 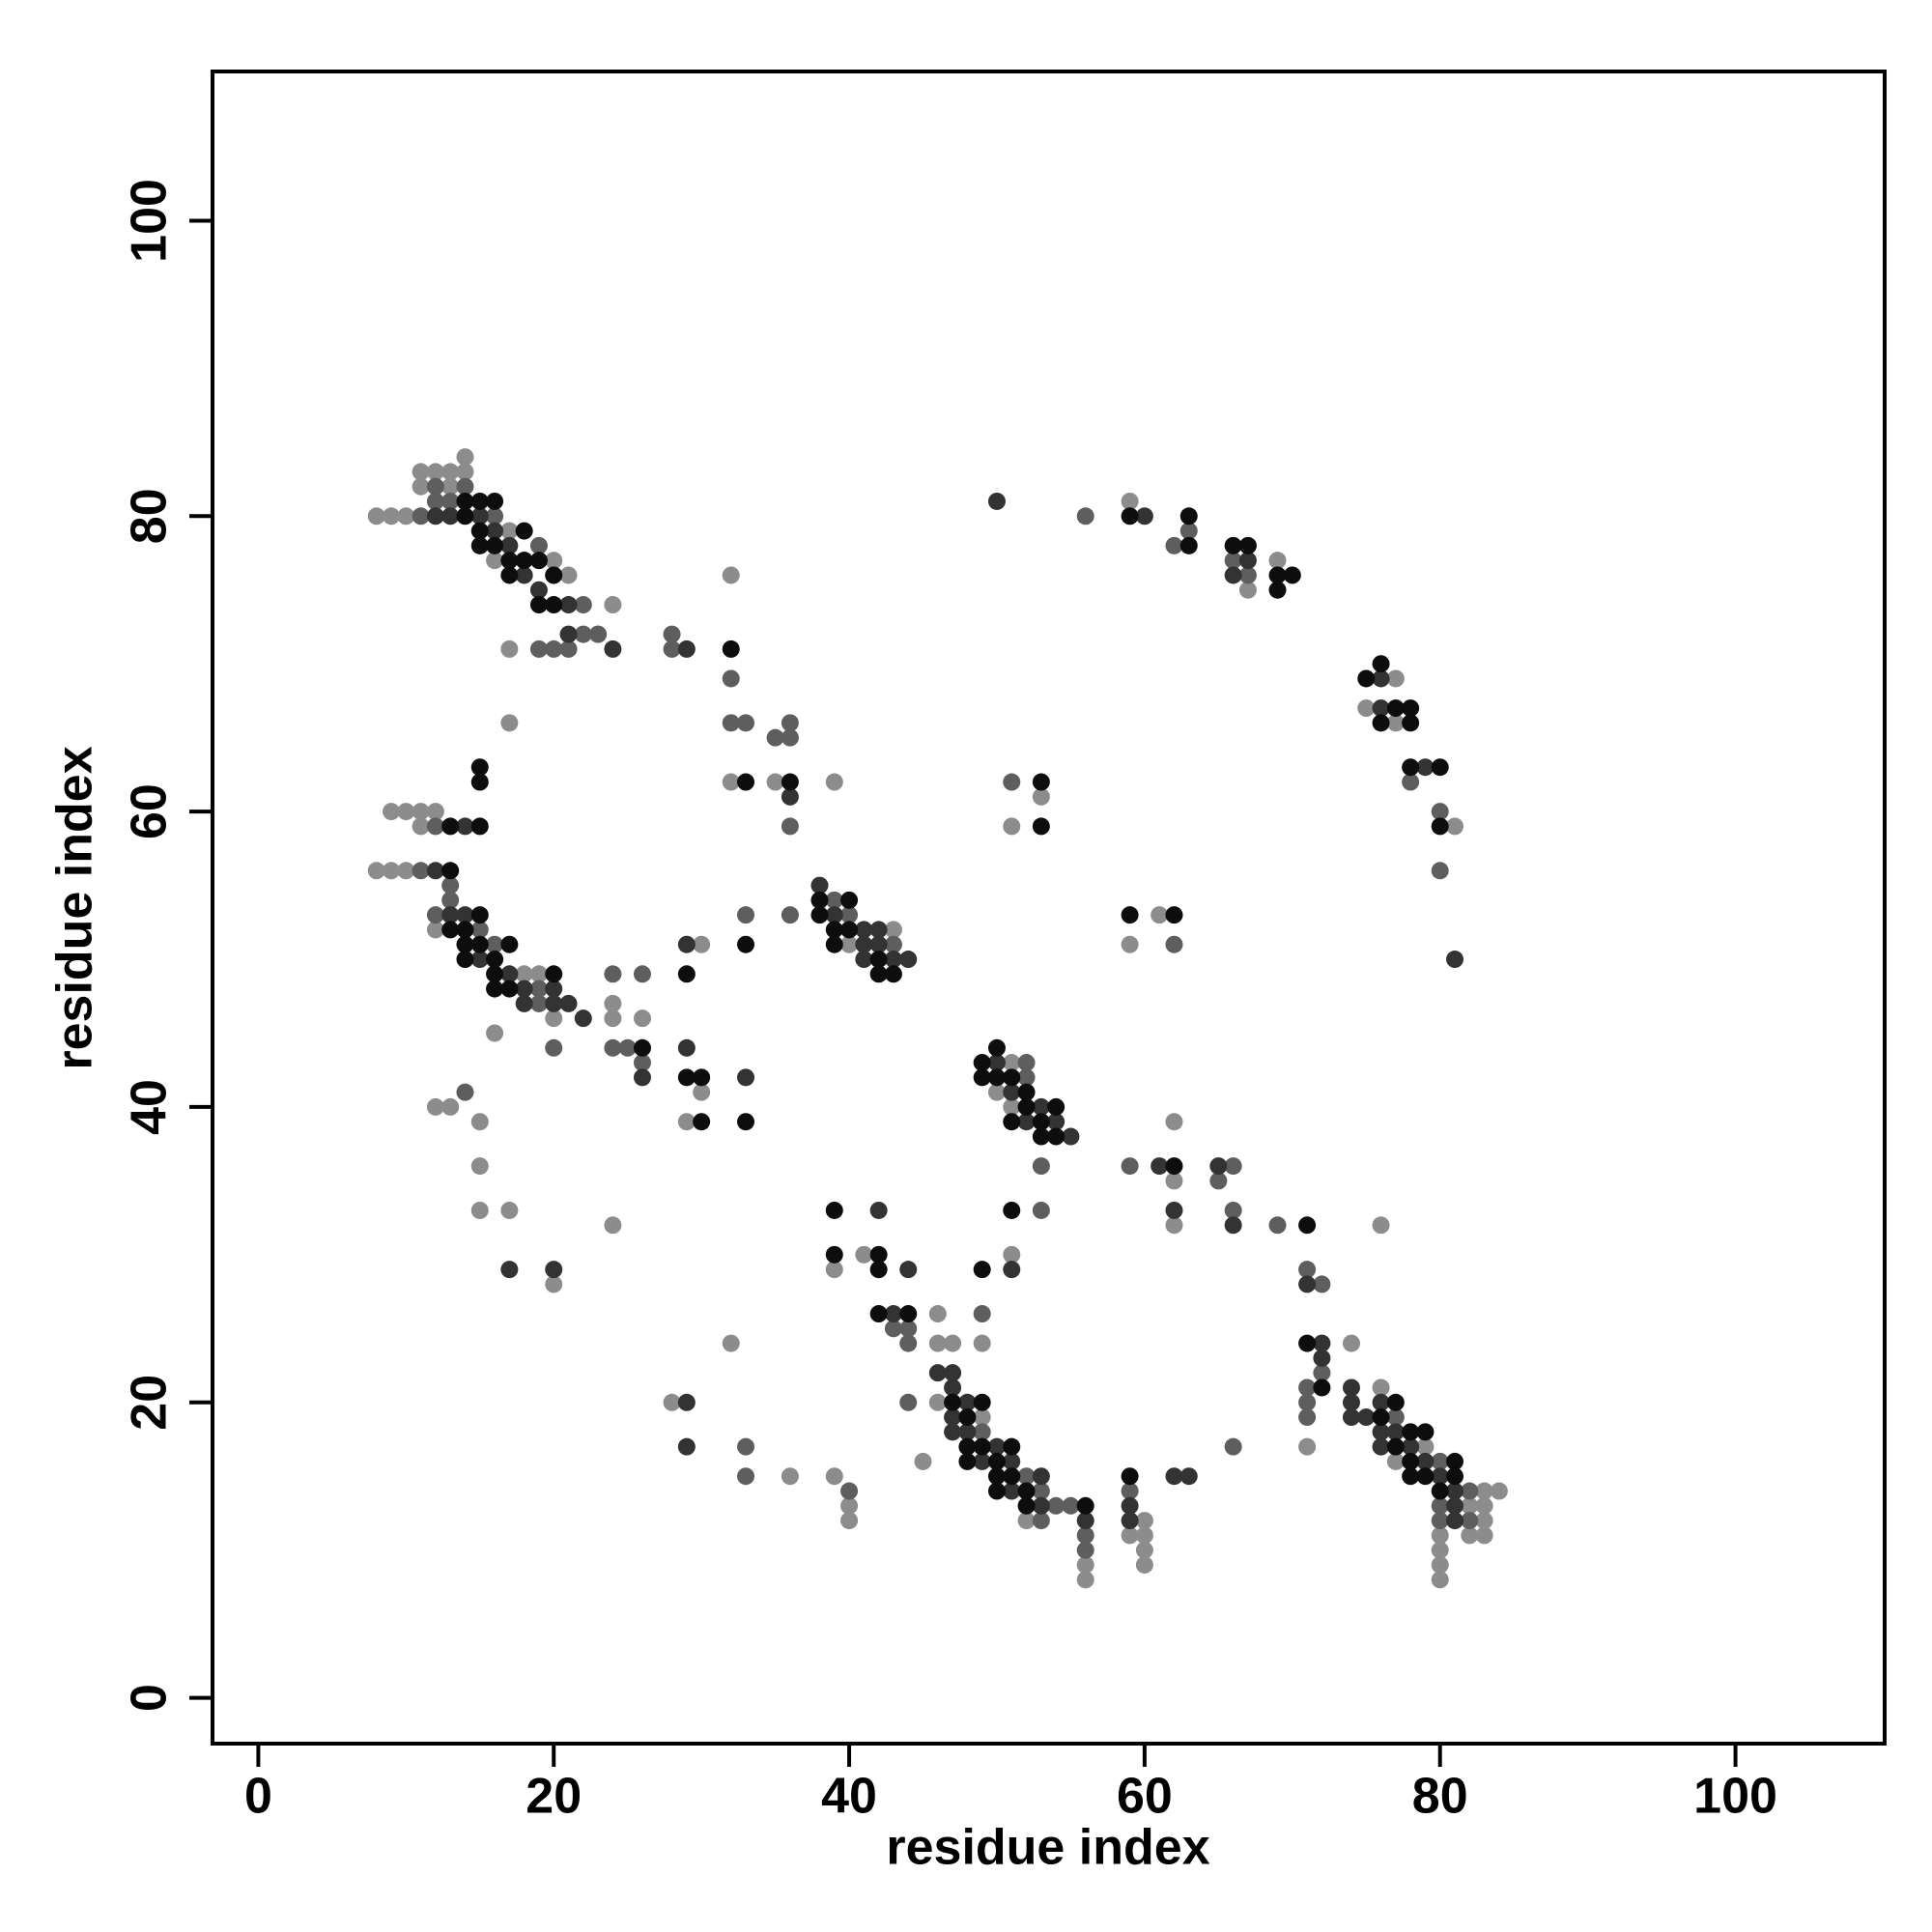 What do you see at coordinates (150, 1107) in the screenshot?
I see `y-tick-label: 40` at bounding box center [150, 1107].